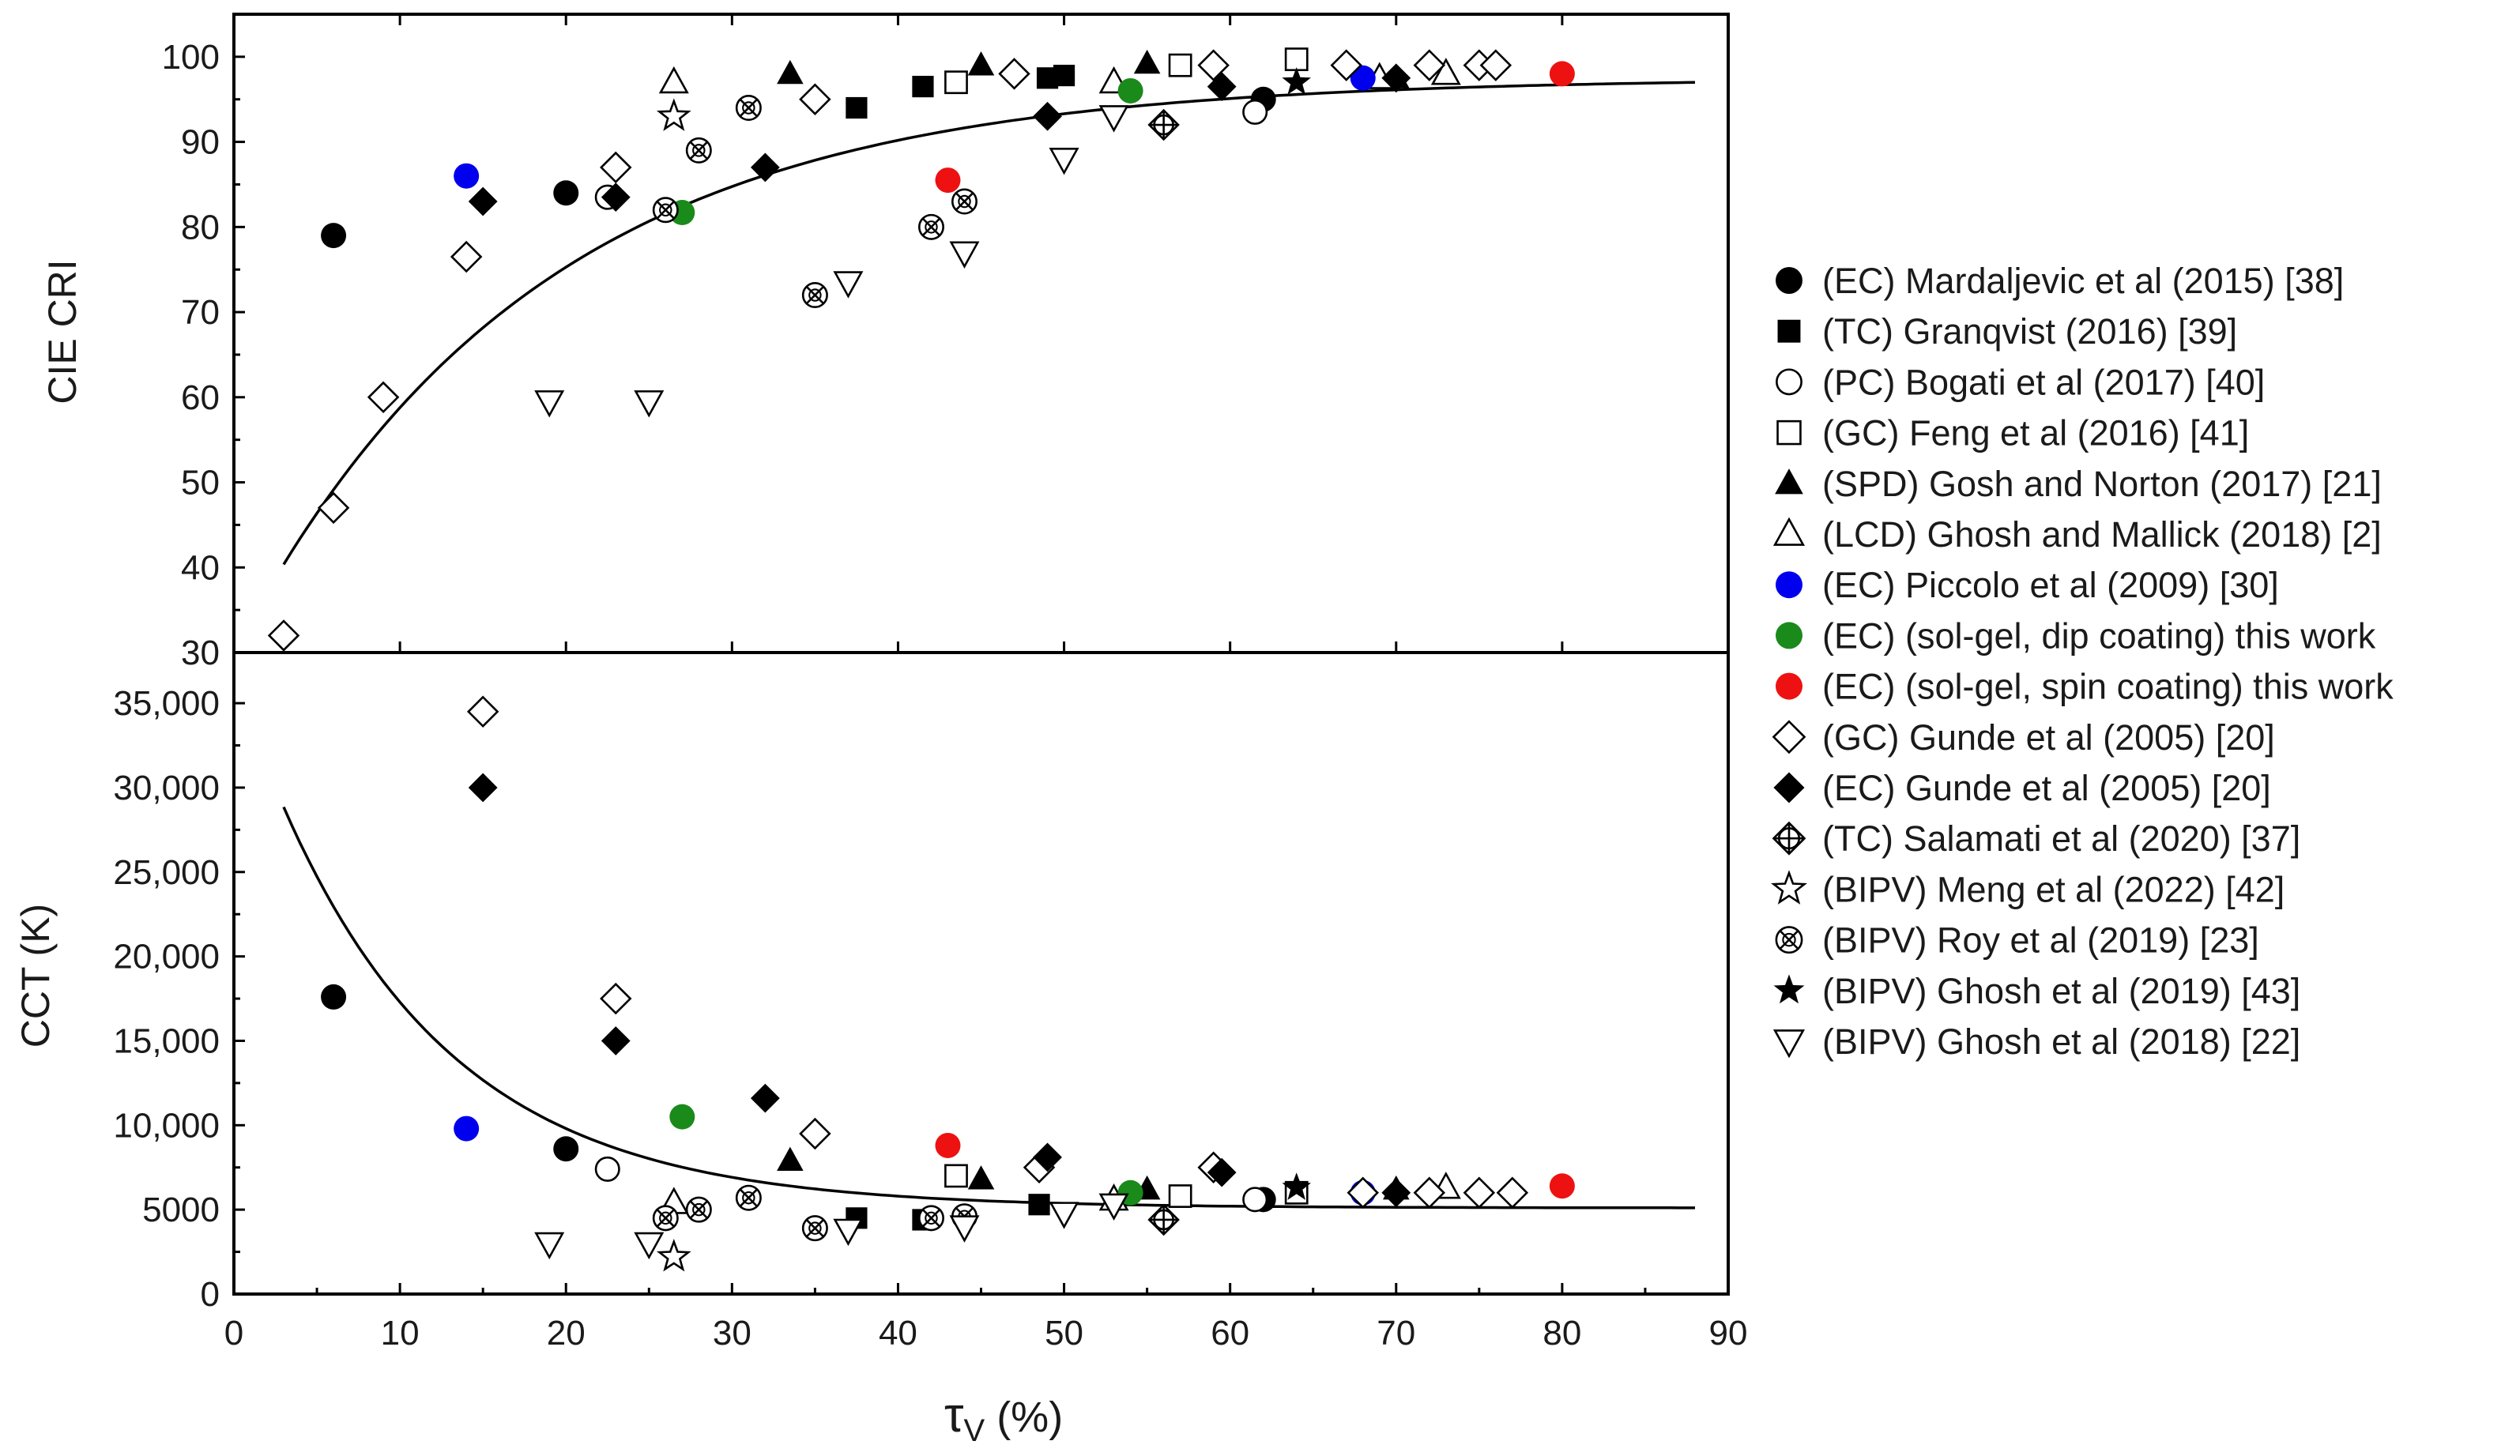 The image size is (2520, 1456). Describe the element at coordinates (210, 1294) in the screenshot. I see `y-tick-label: 0` at that location.